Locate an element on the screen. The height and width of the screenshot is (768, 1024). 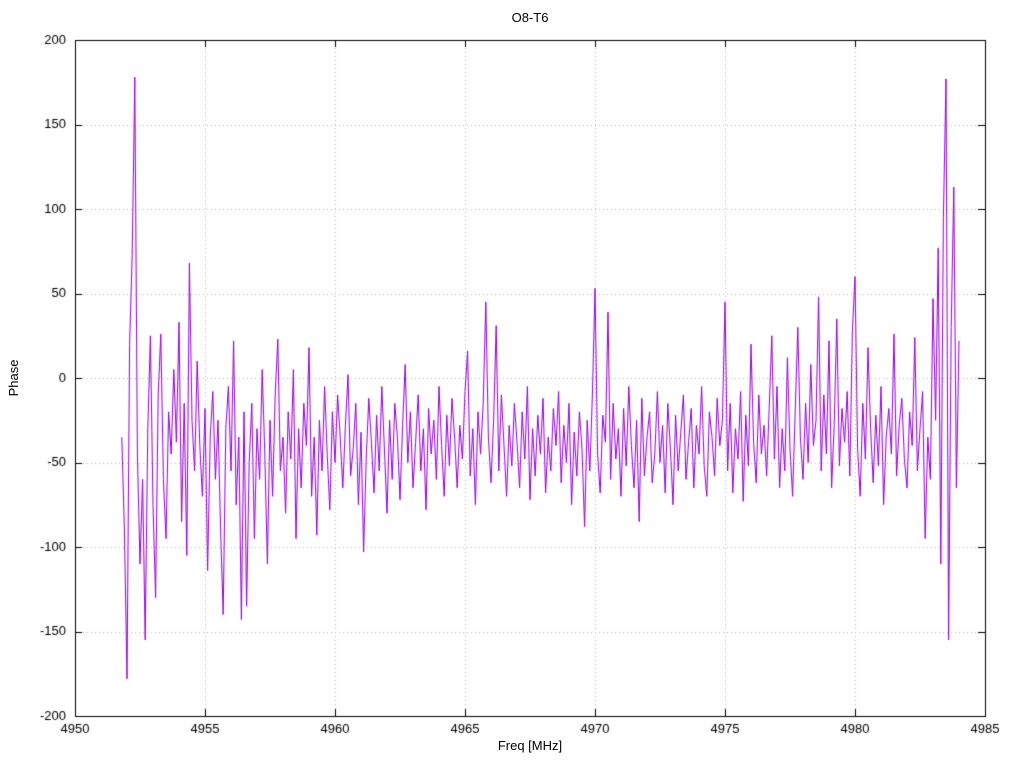
x-axis-label: Freq [MHz] is located at coordinates (530, 745).